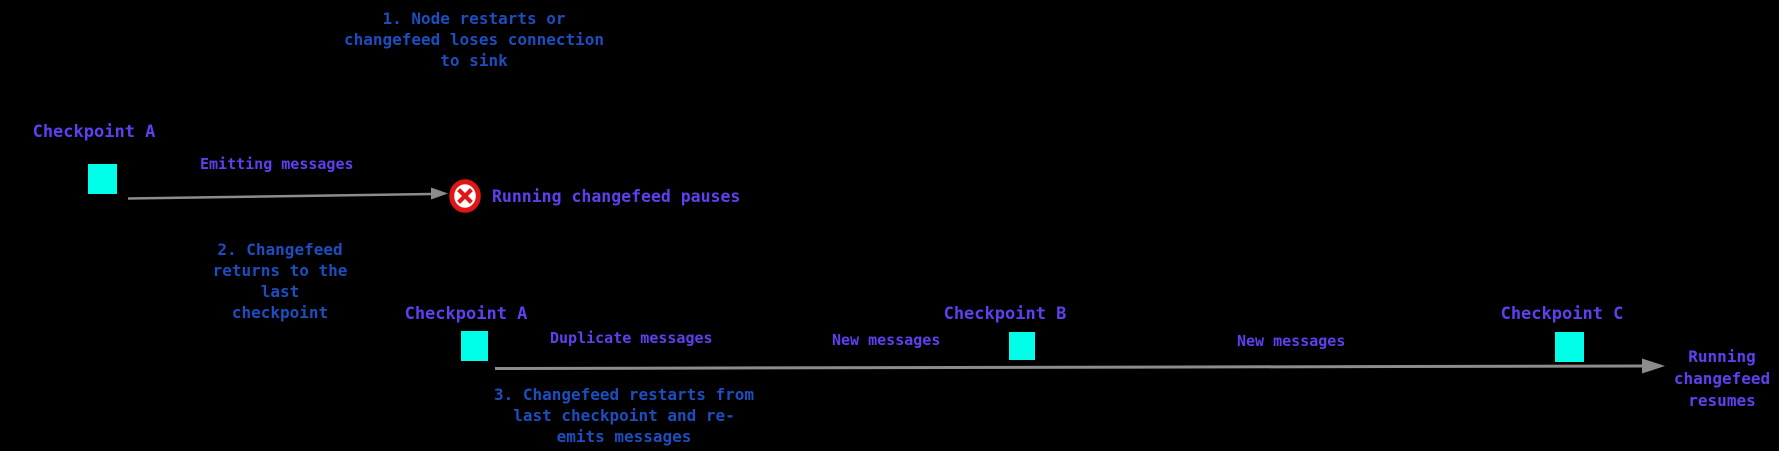  Describe the element at coordinates (94, 132) in the screenshot. I see `checkpoint-a-label-top: Checkpoint A` at that location.